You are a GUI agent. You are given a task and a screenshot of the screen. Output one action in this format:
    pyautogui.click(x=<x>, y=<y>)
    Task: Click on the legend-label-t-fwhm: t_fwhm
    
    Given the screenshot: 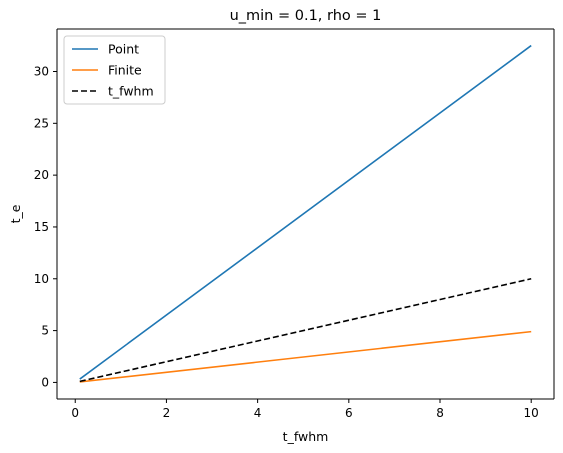 What is the action you would take?
    pyautogui.click(x=131, y=91)
    